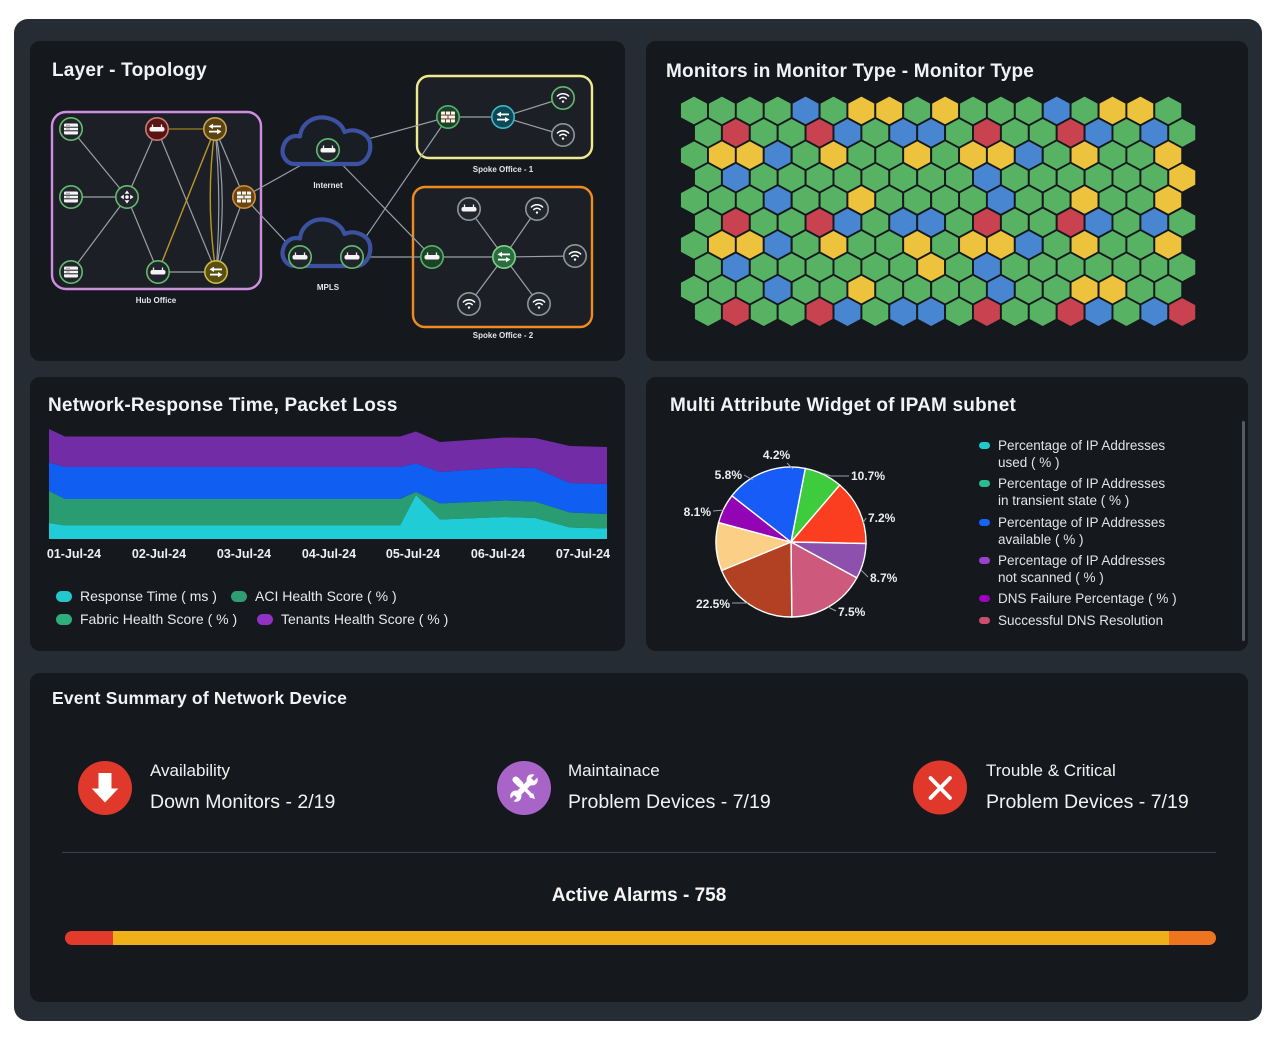  What do you see at coordinates (698, 512) in the screenshot?
I see `svg-text: 8.1%` at bounding box center [698, 512].